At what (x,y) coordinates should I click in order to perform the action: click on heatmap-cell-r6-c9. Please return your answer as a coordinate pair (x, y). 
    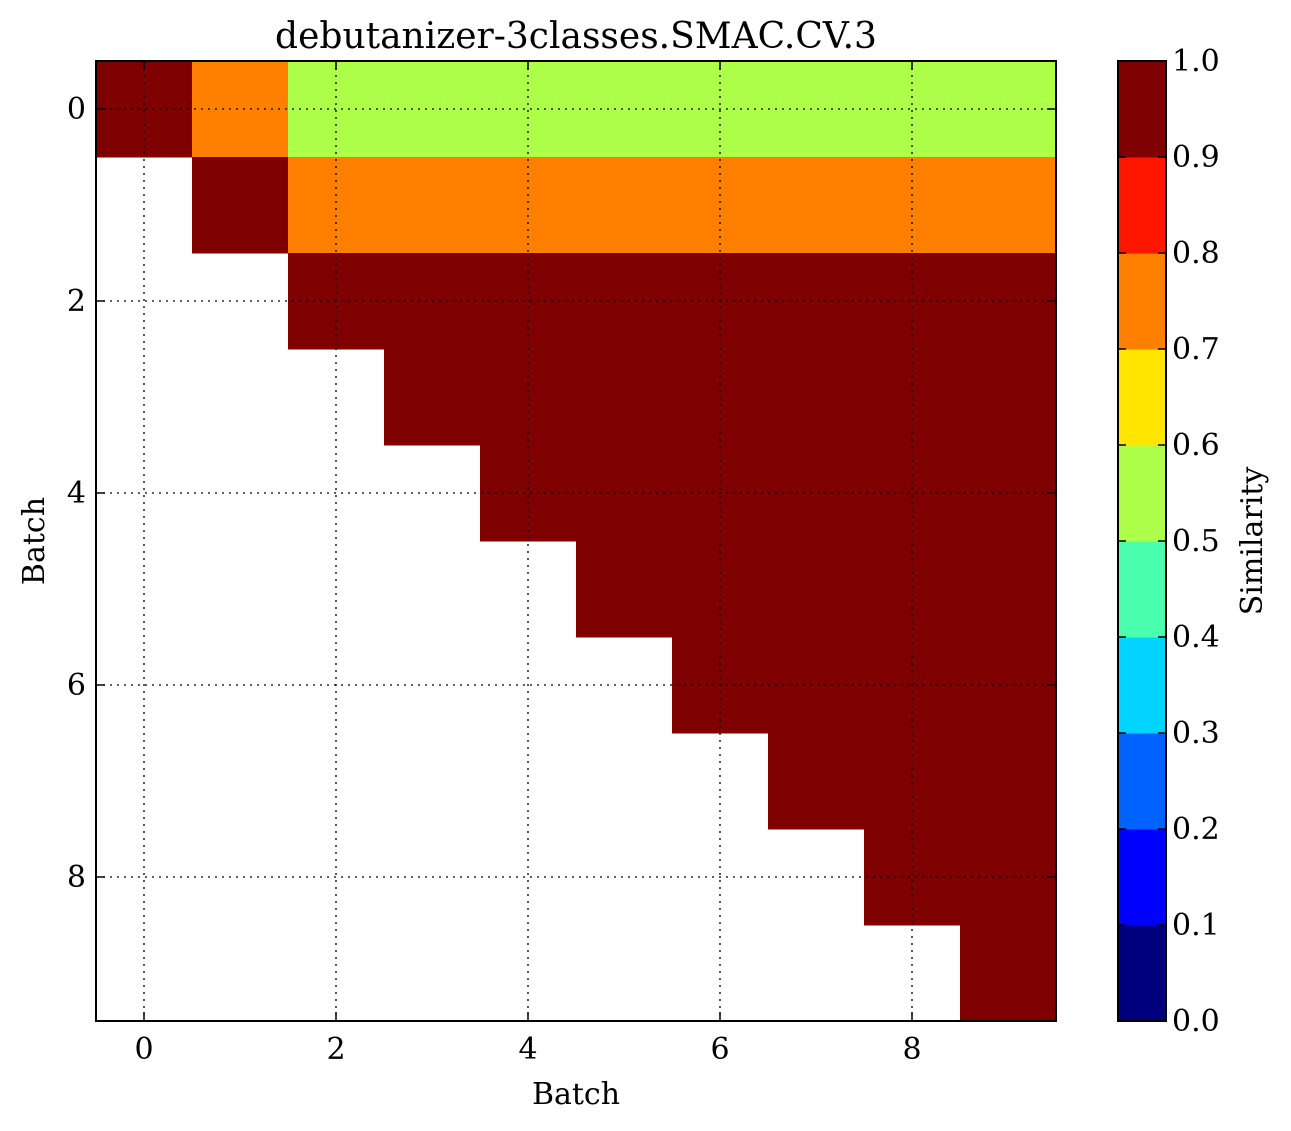
    Looking at the image, I should click on (1008, 685).